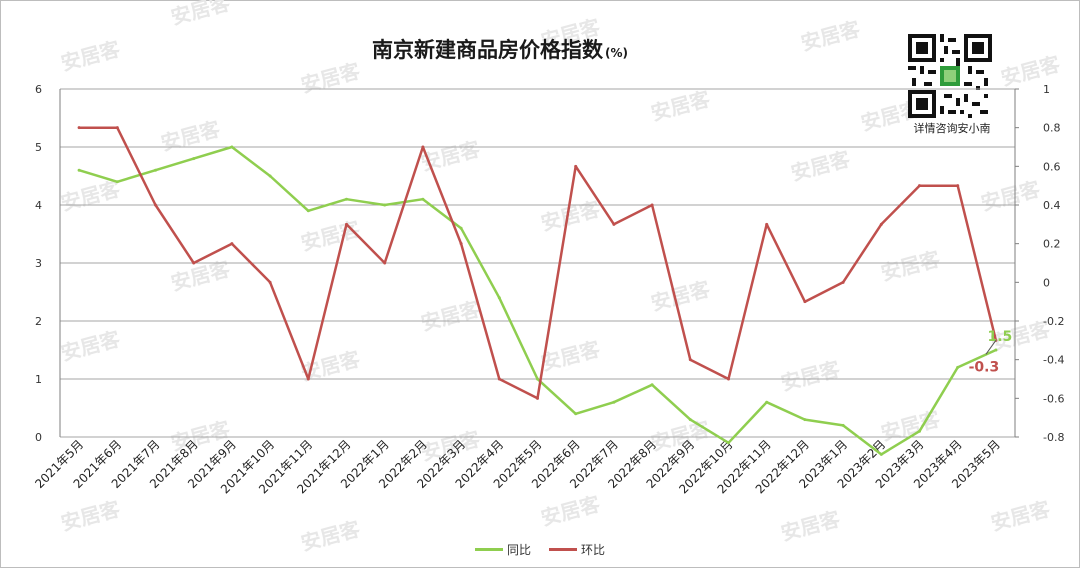  I want to click on right-tick-label: 0, so click(1046, 282).